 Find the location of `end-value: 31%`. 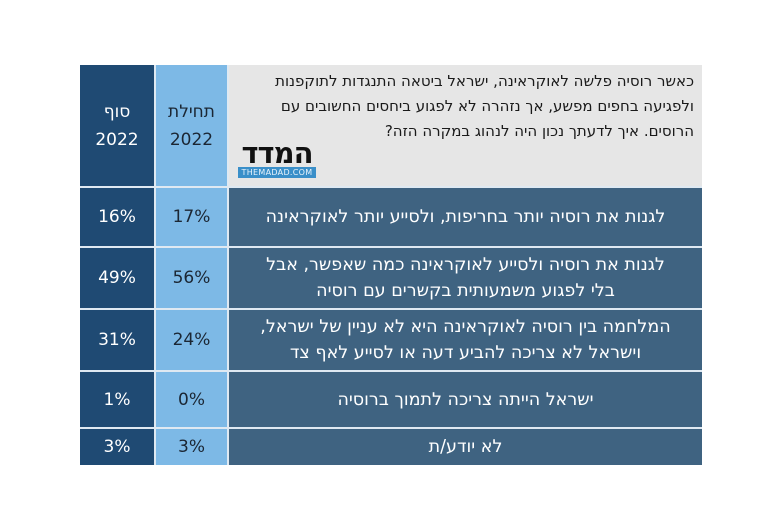

end-value: 31% is located at coordinates (118, 340).